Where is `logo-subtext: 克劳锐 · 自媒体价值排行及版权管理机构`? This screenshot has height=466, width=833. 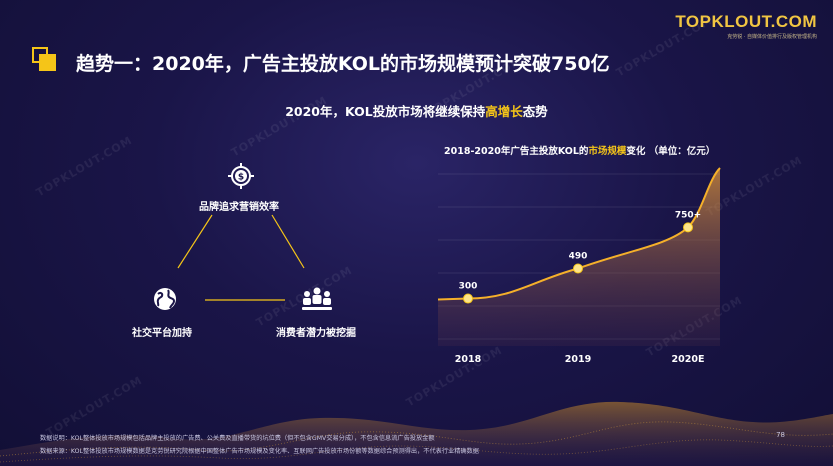
logo-subtext: 克劳锐 · 自媒体价值排行及版权管理机构 is located at coordinates (772, 37).